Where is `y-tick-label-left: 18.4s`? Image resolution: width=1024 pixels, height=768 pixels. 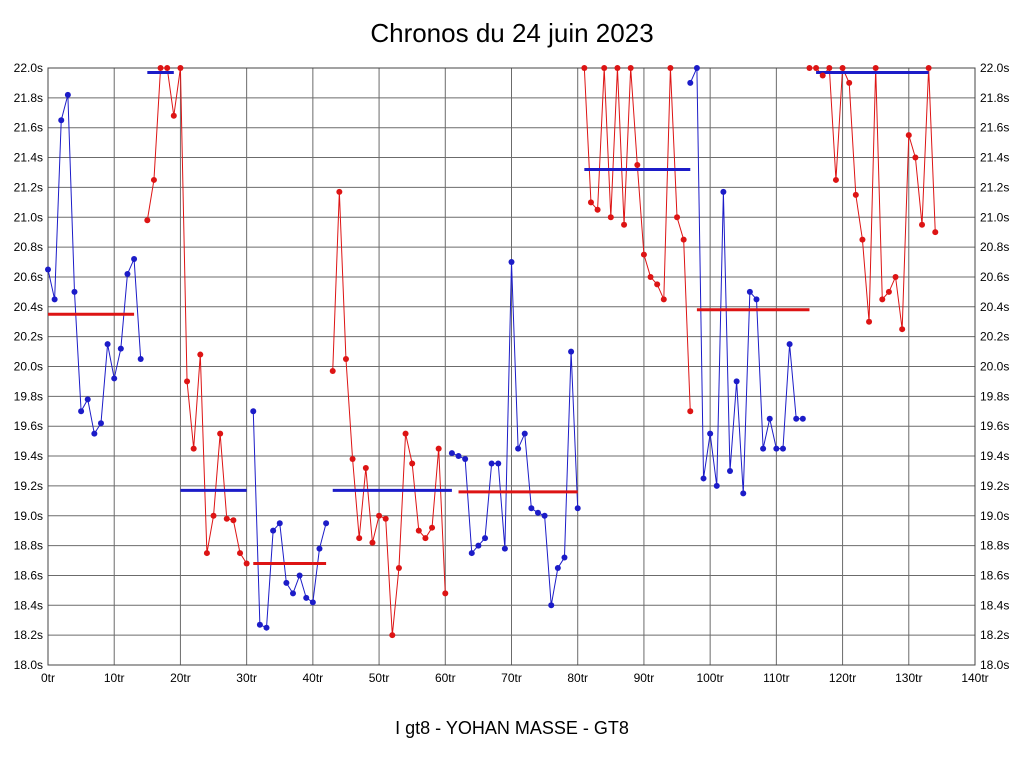
y-tick-label-left: 18.4s is located at coordinates (28, 605).